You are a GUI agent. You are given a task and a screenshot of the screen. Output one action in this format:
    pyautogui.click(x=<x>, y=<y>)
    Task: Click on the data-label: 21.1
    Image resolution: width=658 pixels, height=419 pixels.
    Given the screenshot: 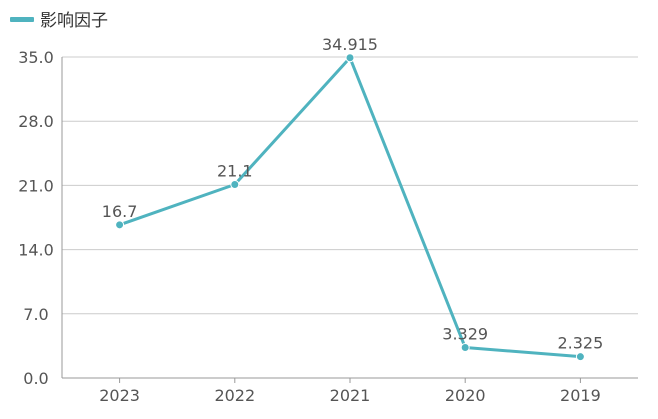 What is the action you would take?
    pyautogui.click(x=235, y=170)
    